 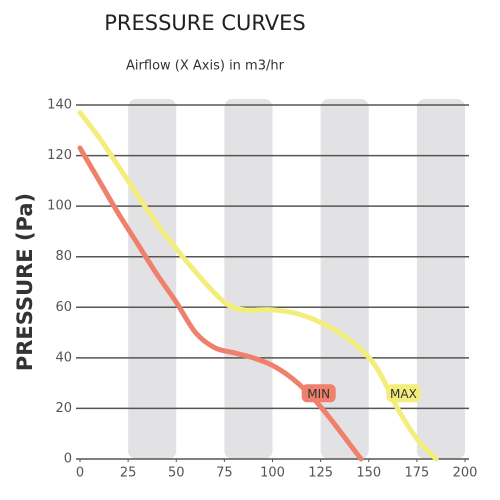 What do you see at coordinates (68, 459) in the screenshot?
I see `y-tick-label: 0` at bounding box center [68, 459].